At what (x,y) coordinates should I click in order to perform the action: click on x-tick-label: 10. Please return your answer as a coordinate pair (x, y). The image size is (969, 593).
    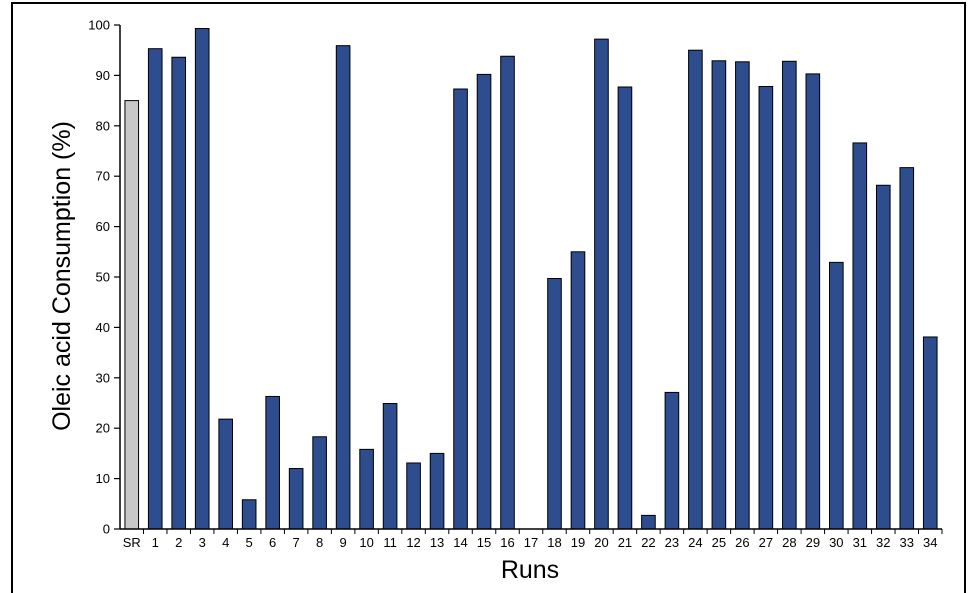
    Looking at the image, I should click on (366, 542).